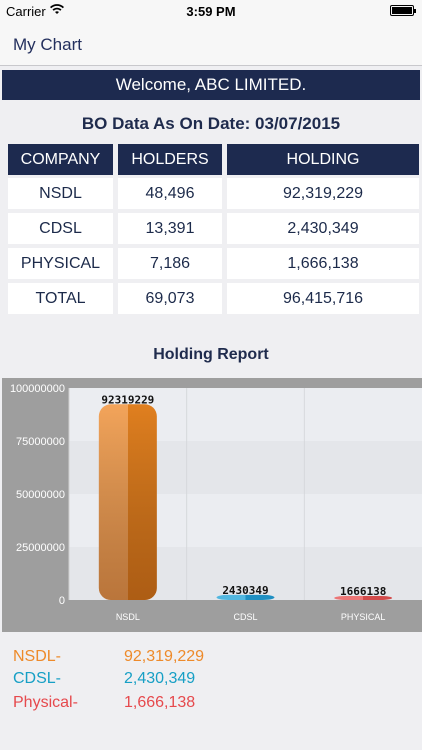 The height and width of the screenshot is (750, 422). Describe the element at coordinates (128, 617) in the screenshot. I see `x-tick-label: NSDL` at that location.